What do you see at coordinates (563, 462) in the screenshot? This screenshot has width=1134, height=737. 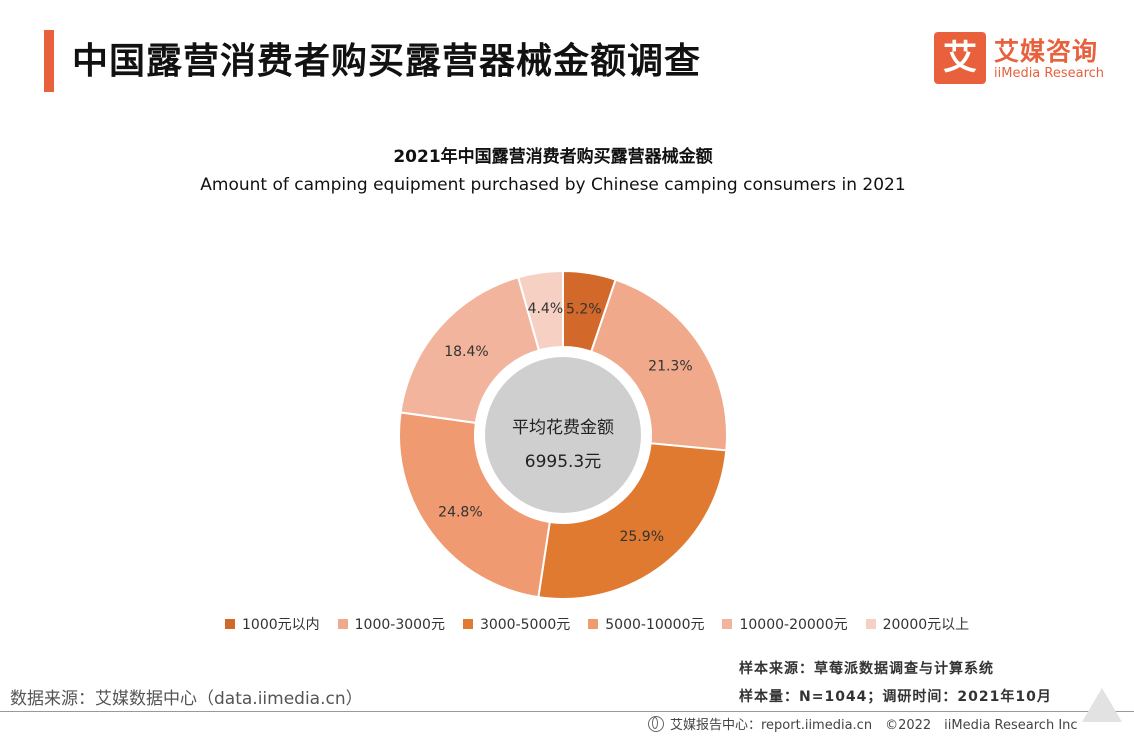 I see `center-value: 6995.3元` at bounding box center [563, 462].